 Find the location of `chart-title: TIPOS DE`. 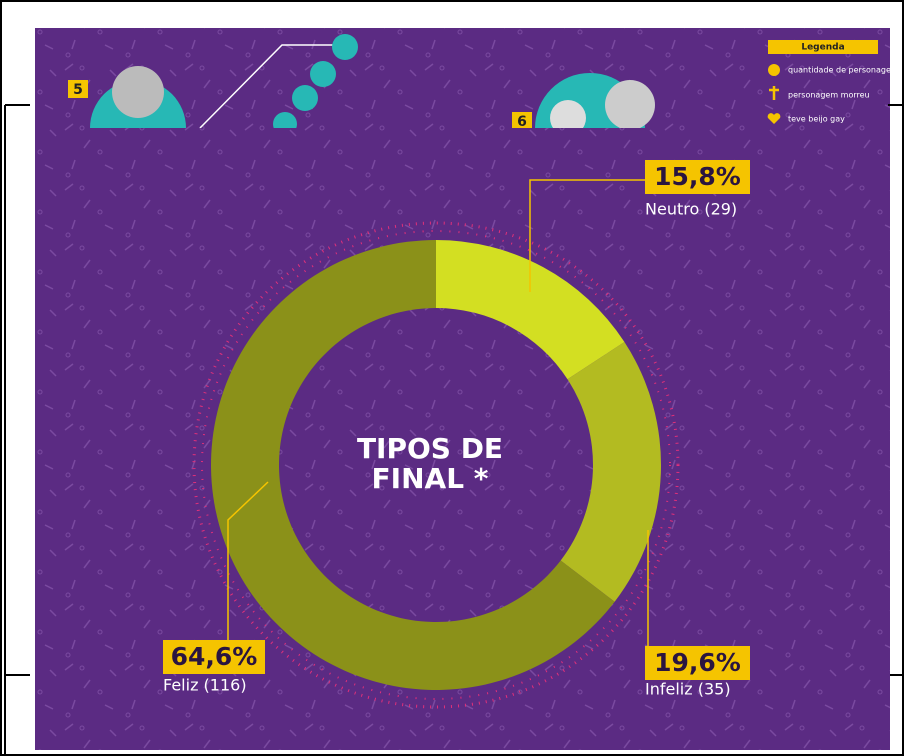

chart-title: TIPOS DE is located at coordinates (430, 448).